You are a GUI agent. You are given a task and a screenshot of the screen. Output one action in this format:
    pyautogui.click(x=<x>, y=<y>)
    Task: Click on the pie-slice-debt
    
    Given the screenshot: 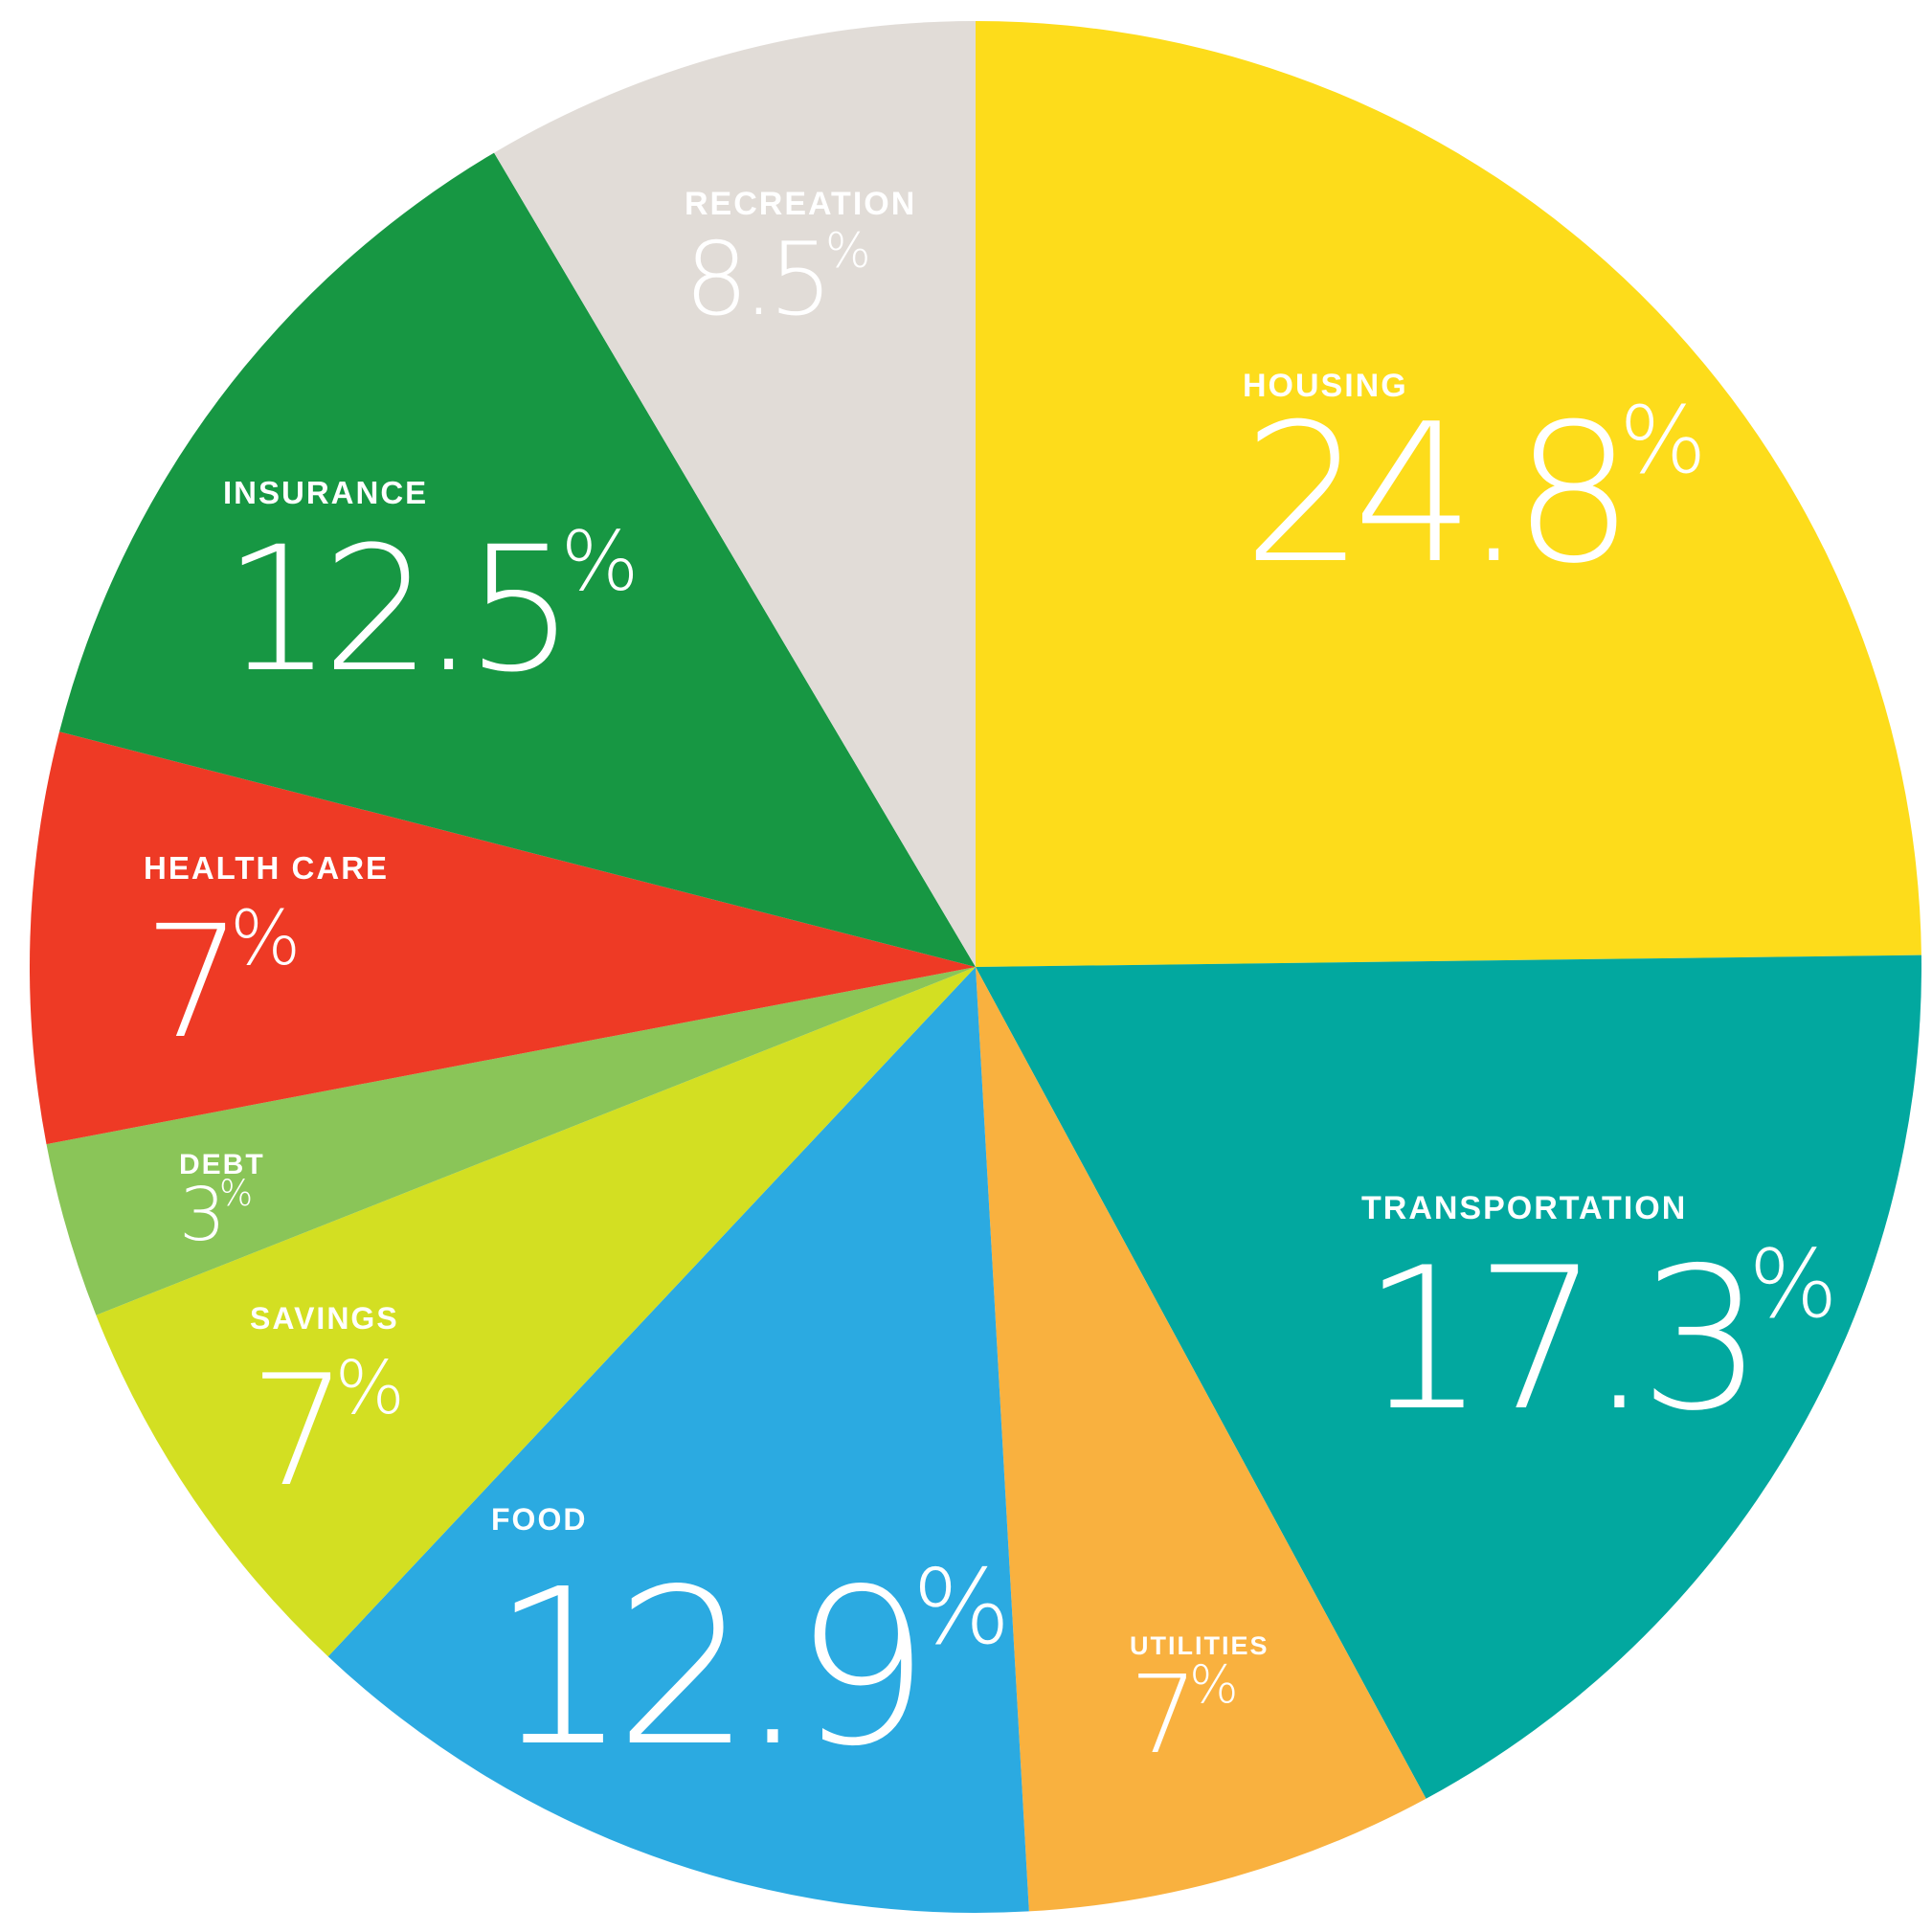 What is the action you would take?
    pyautogui.click(x=511, y=1141)
    